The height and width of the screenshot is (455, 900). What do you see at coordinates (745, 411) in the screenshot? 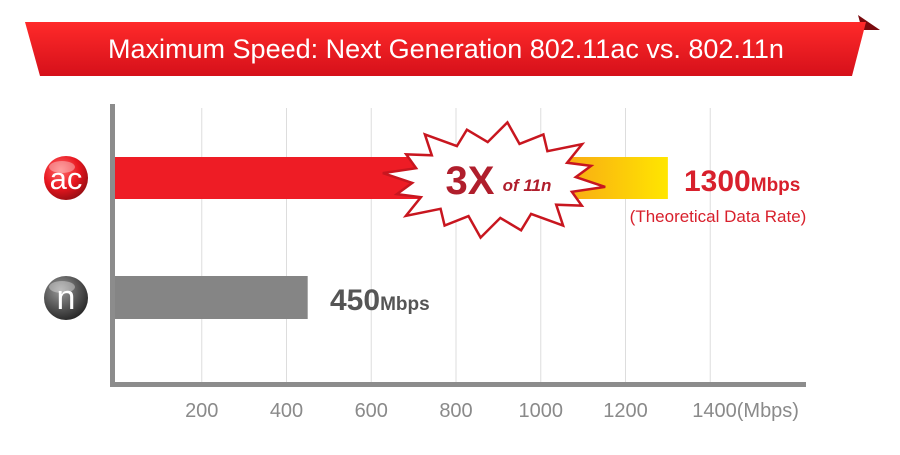
I see `x-tick-label: 1400(Mbps)` at bounding box center [745, 411].